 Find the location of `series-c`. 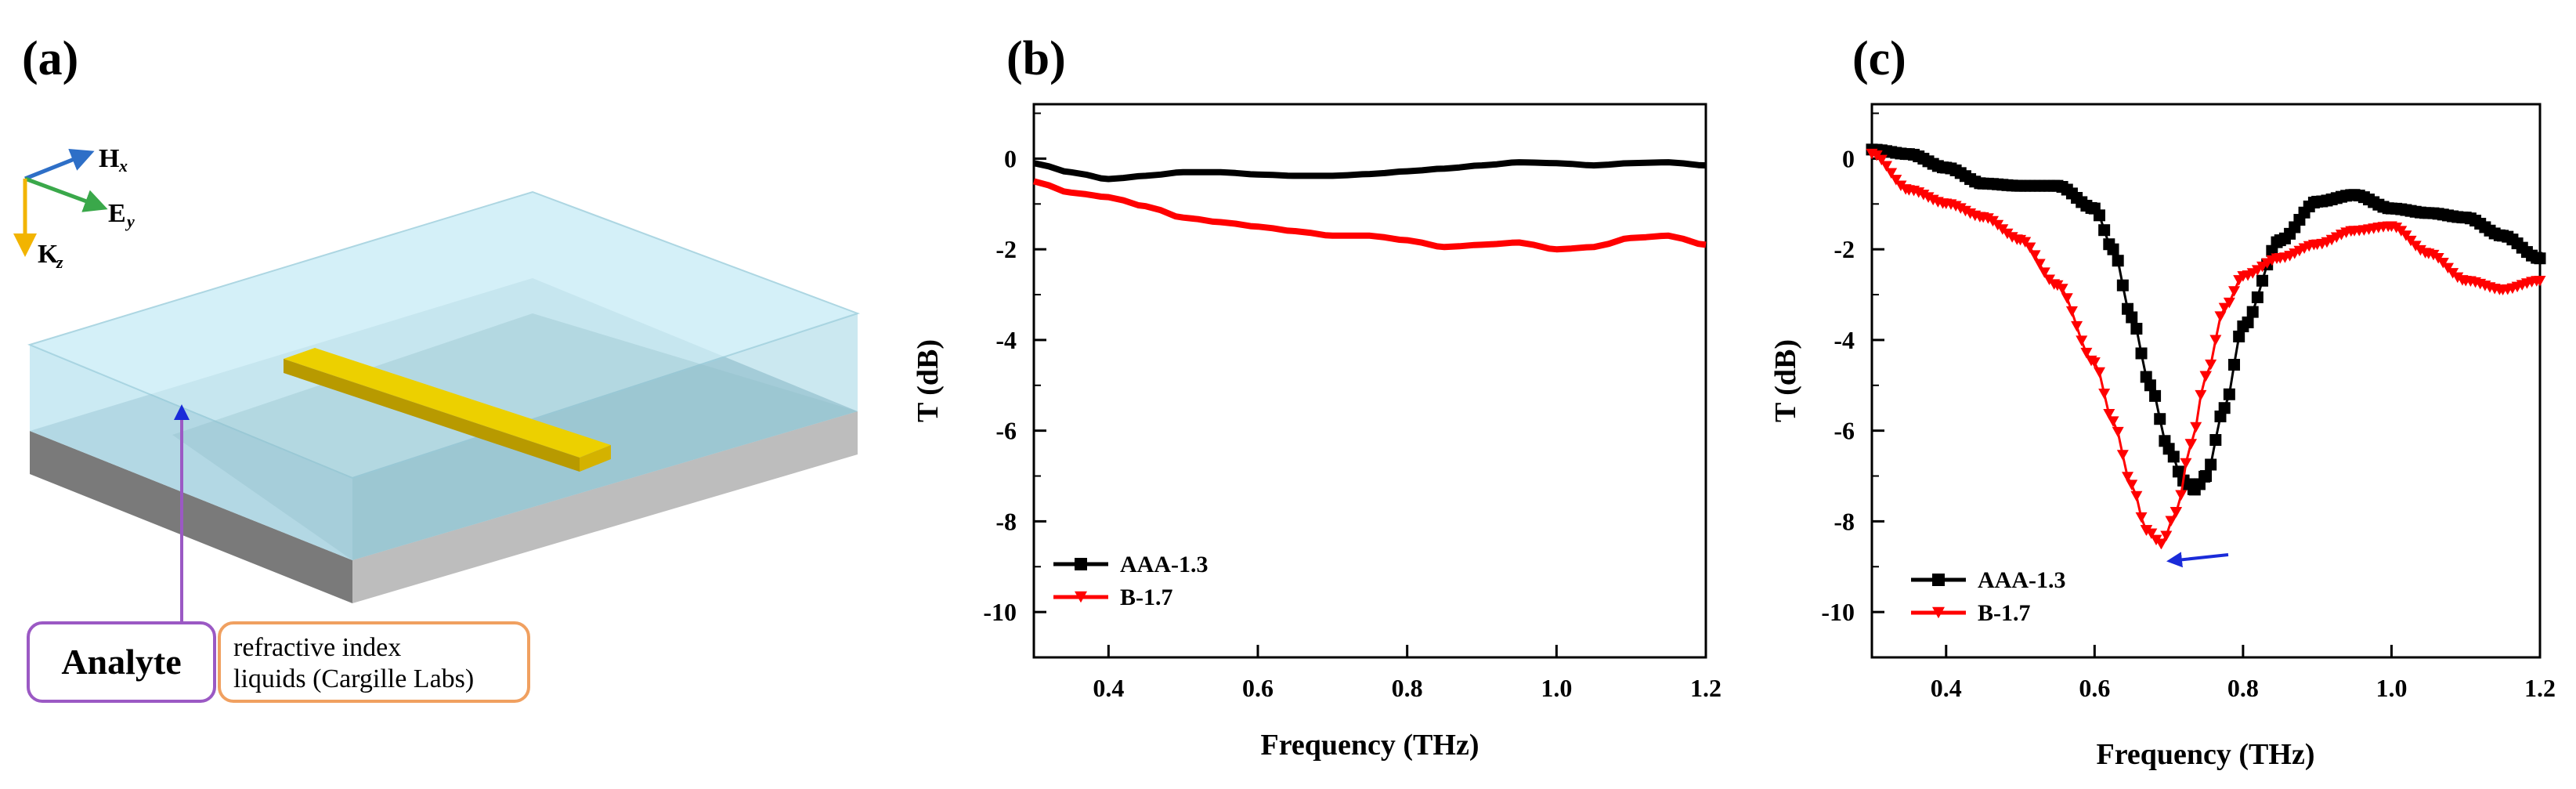

series-c is located at coordinates (2206, 346).